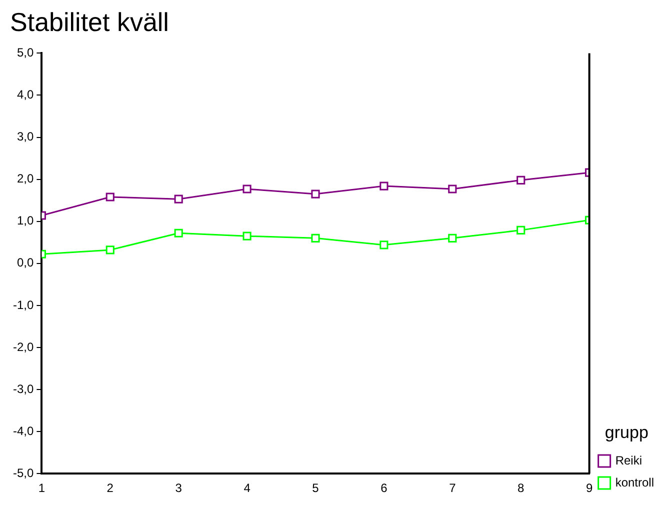  I want to click on x-tick-label: 8, so click(521, 488).